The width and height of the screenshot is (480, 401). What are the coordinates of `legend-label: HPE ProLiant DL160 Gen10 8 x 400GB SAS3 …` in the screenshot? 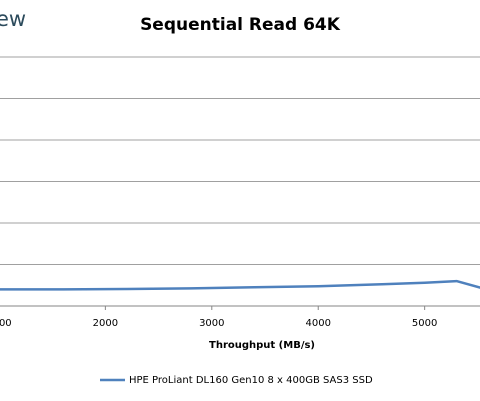 It's located at (251, 380).